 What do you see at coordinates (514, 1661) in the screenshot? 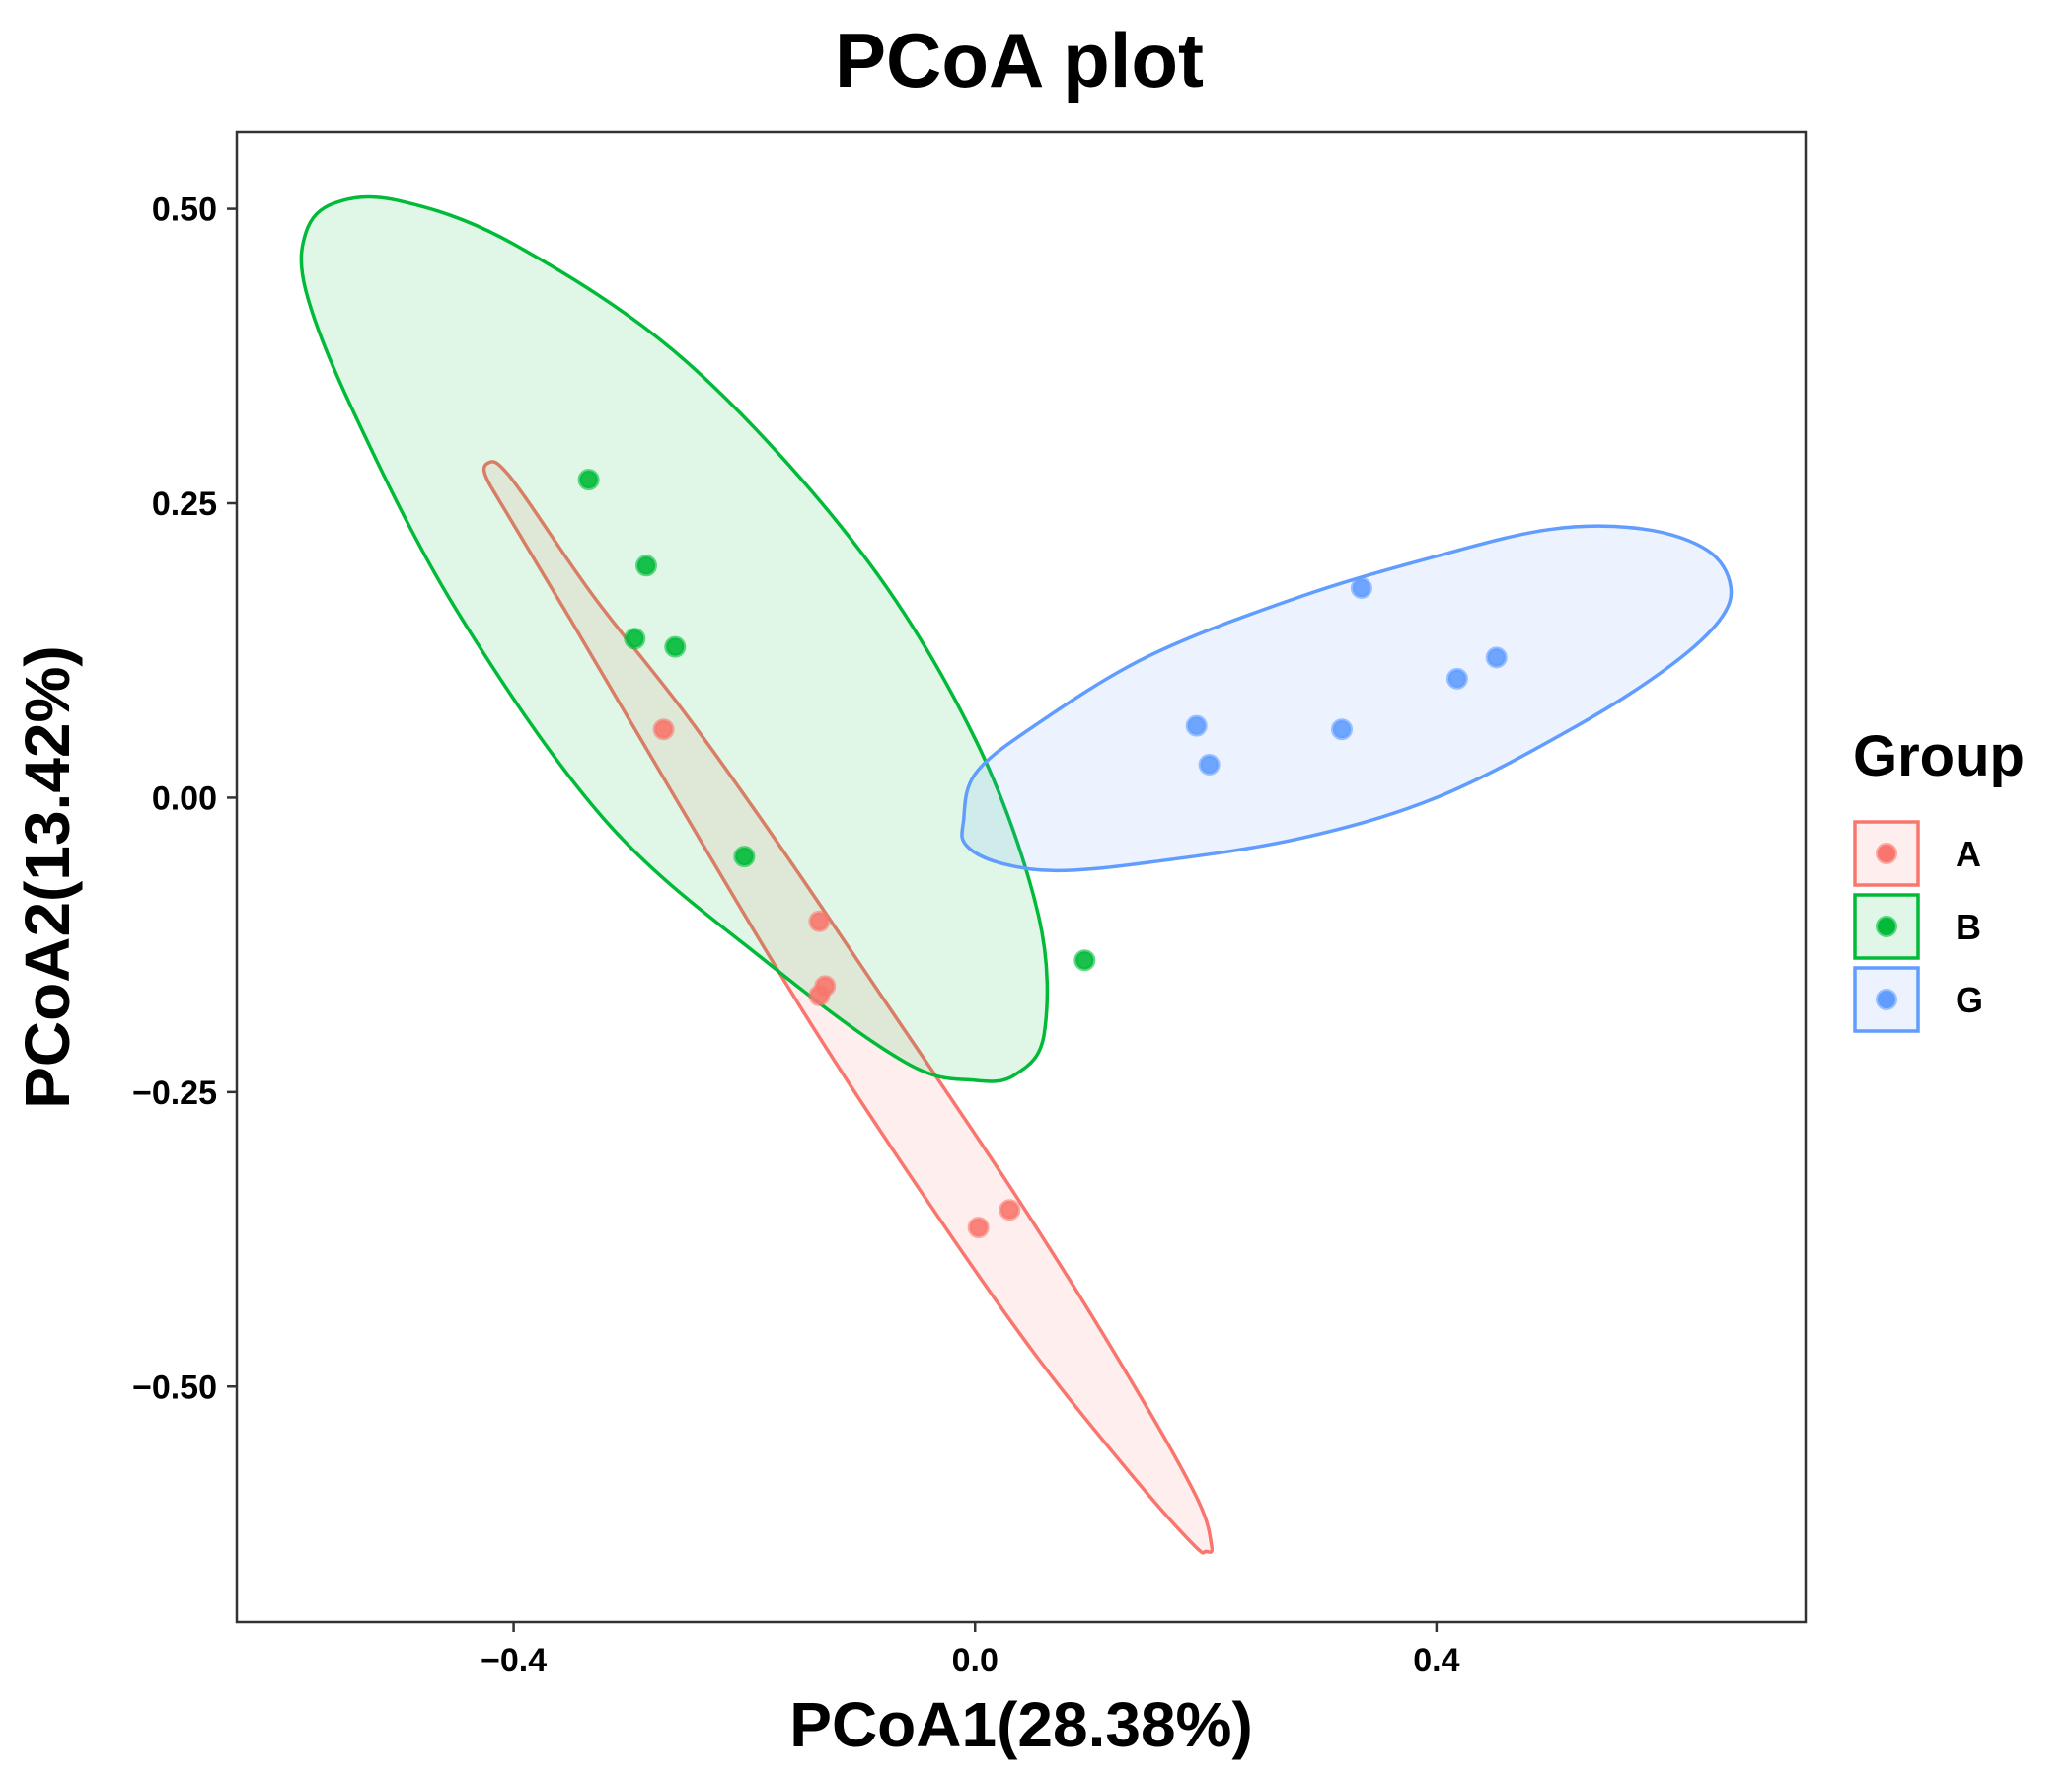
I see `x-tick-label: −0.4` at bounding box center [514, 1661].